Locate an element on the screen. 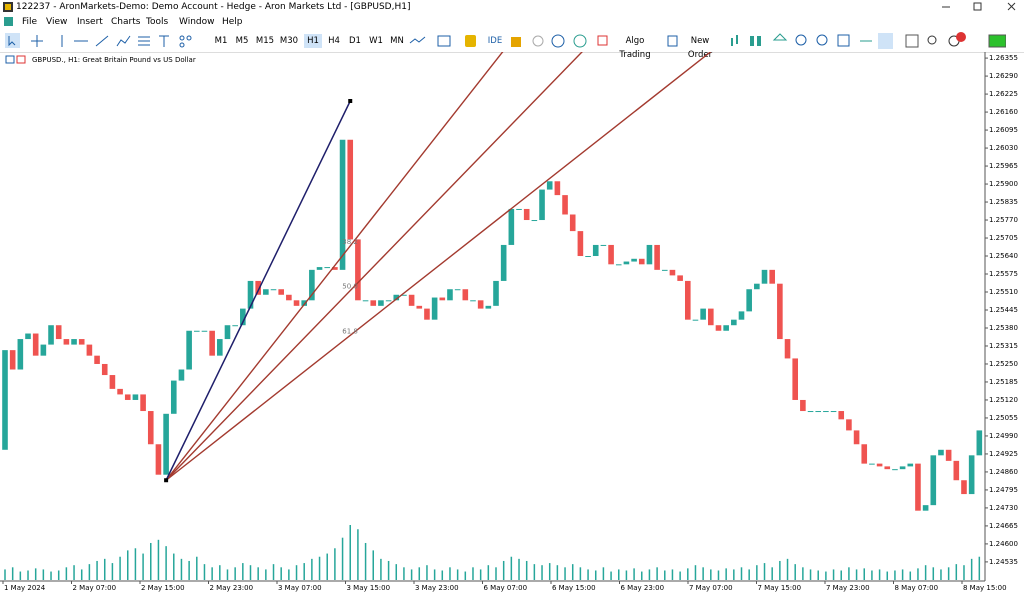 The image size is (1024, 593). menu-item: File is located at coordinates (30, 22).